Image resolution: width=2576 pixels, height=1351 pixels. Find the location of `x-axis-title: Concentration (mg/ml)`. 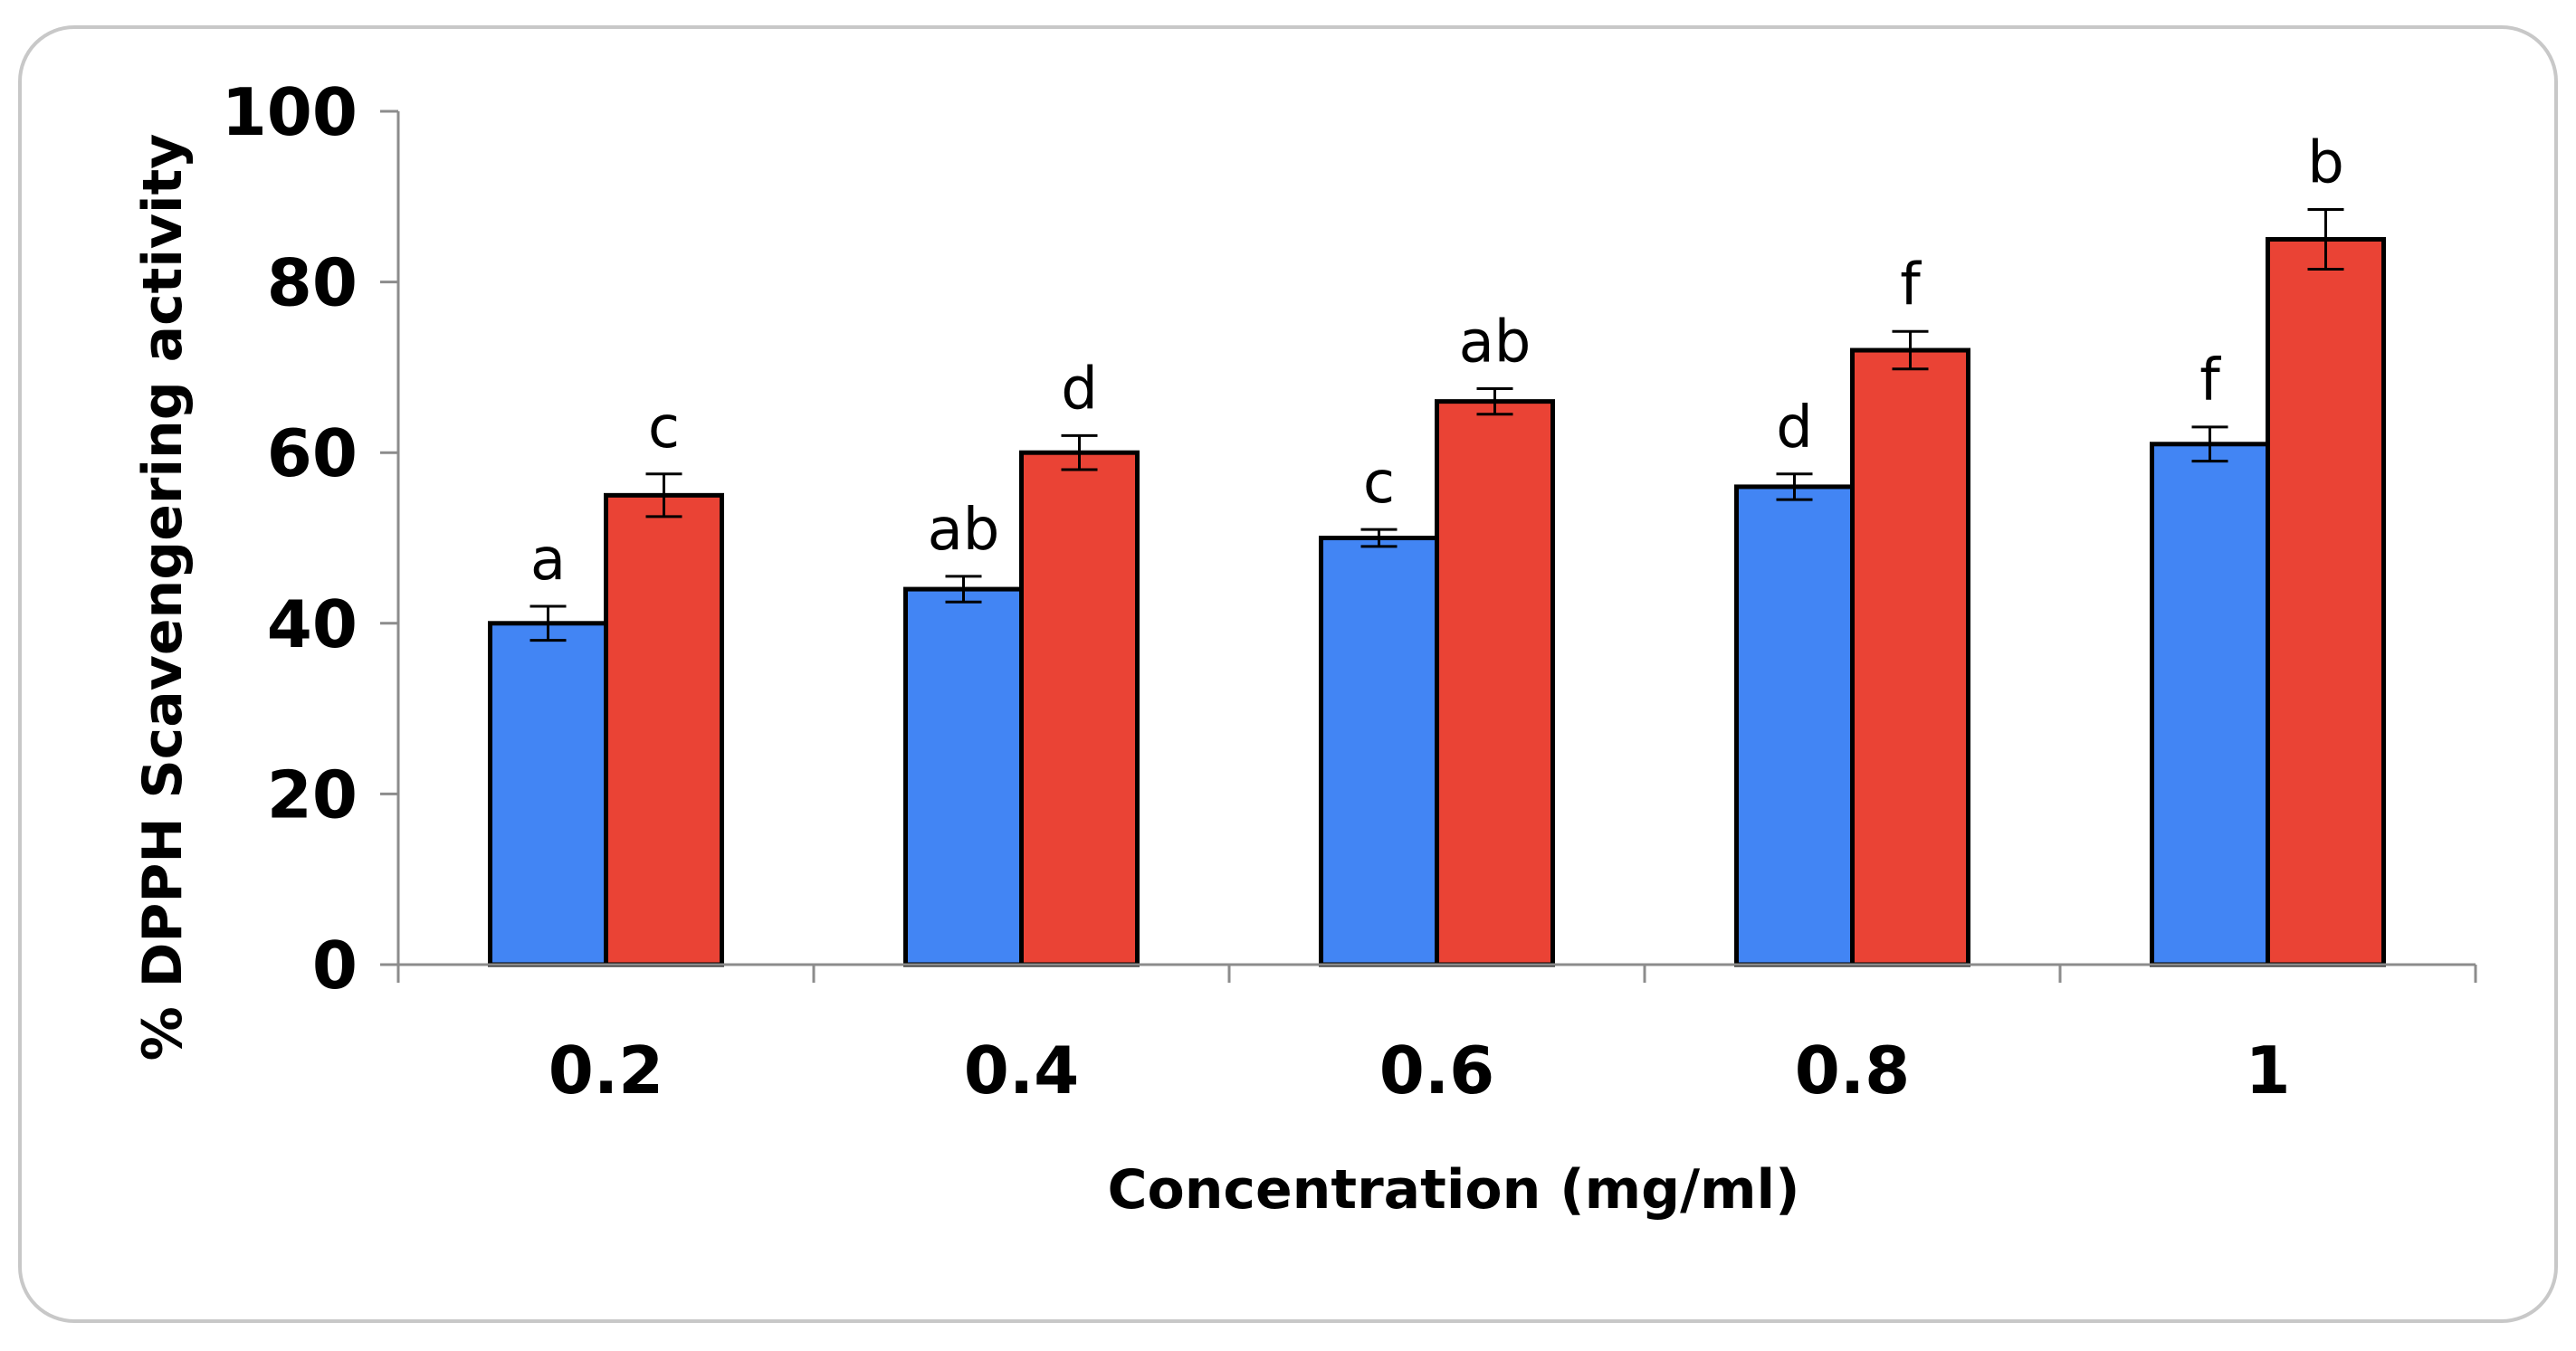

x-axis-title: Concentration (mg/ml) is located at coordinates (1453, 1190).